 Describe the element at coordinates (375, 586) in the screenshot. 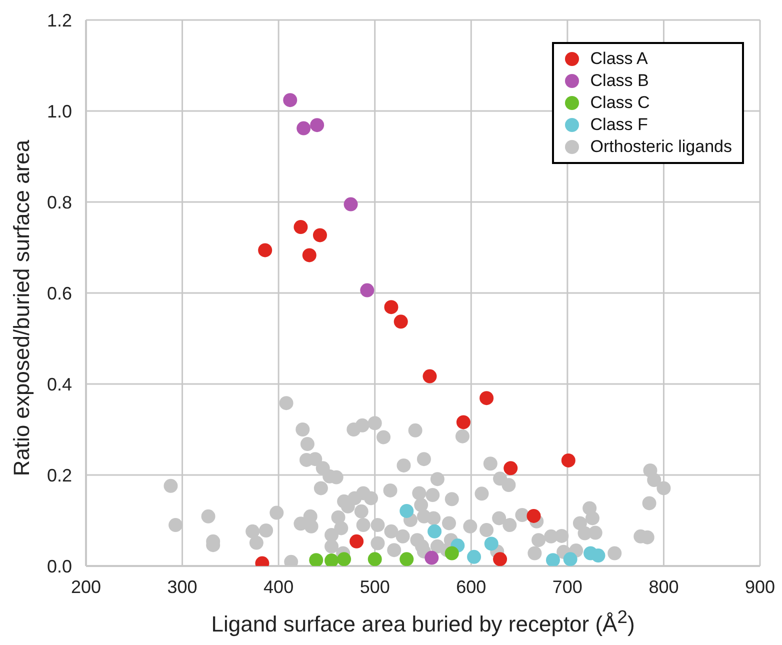

I see `x-tick-label: 500` at that location.